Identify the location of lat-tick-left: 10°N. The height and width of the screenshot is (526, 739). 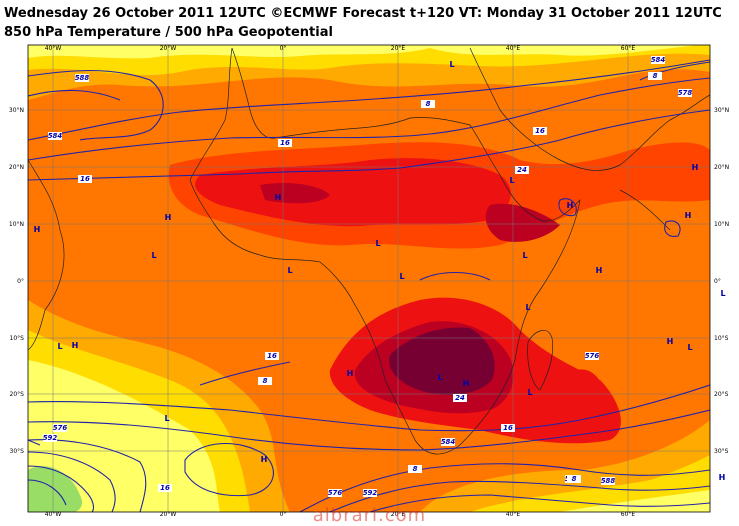
(16, 224).